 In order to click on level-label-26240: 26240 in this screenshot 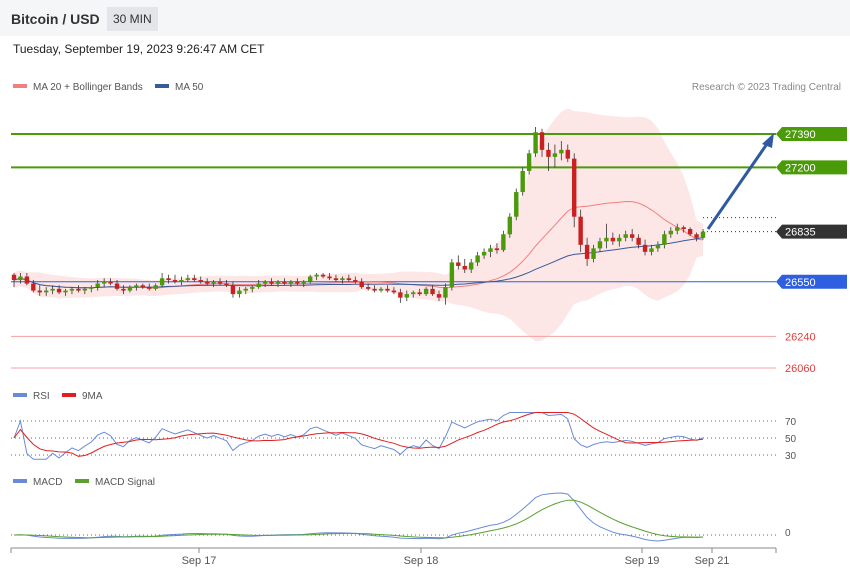, I will do `click(800, 337)`.